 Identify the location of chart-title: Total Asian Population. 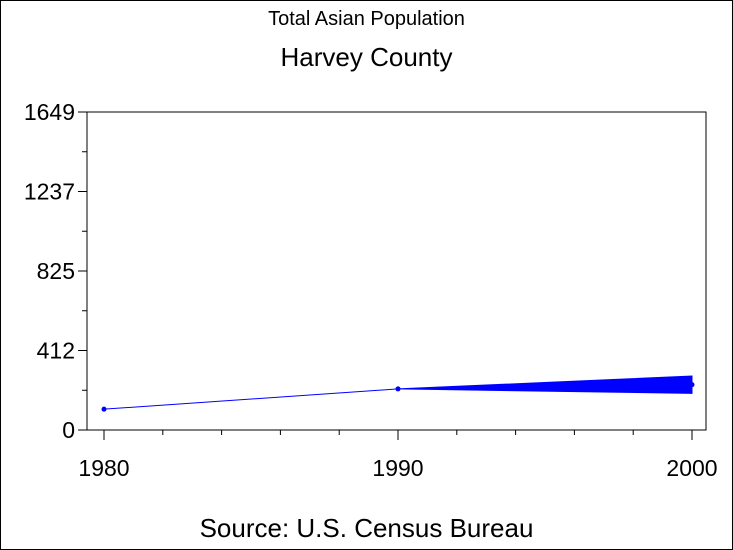
(366, 19).